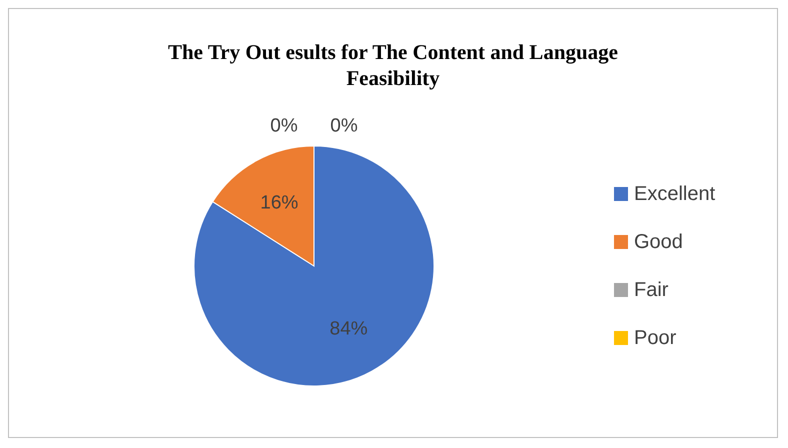  Describe the element at coordinates (658, 242) in the screenshot. I see `legend-label: Good` at that location.